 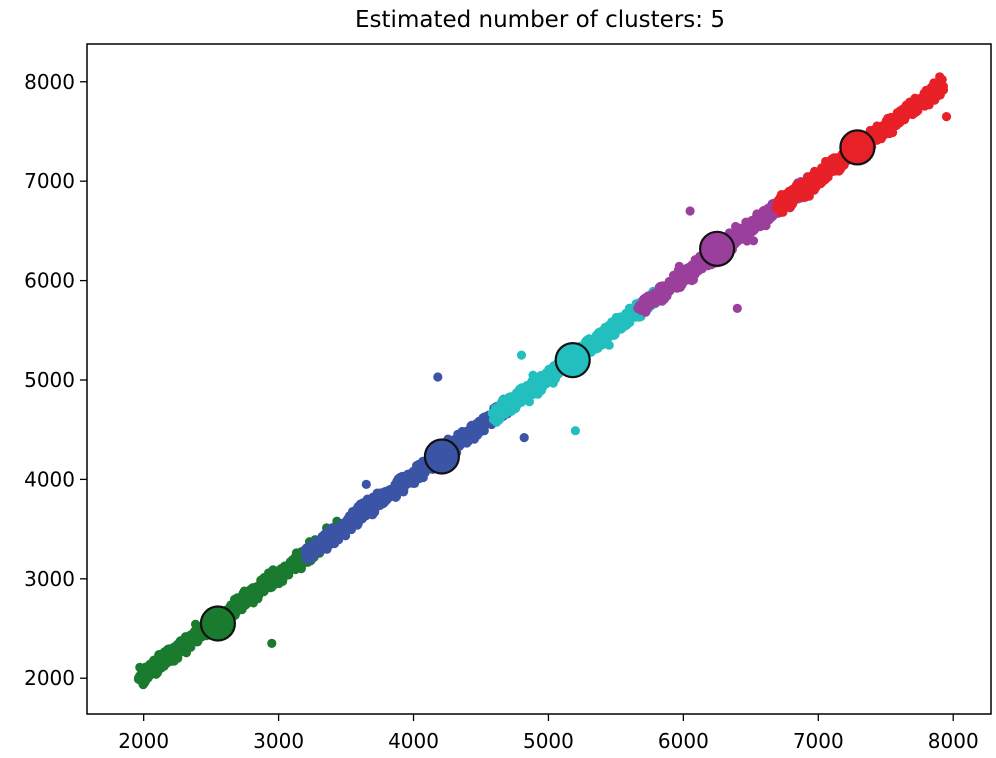 What do you see at coordinates (49, 678) in the screenshot?
I see `y-tick-label: 2000` at bounding box center [49, 678].